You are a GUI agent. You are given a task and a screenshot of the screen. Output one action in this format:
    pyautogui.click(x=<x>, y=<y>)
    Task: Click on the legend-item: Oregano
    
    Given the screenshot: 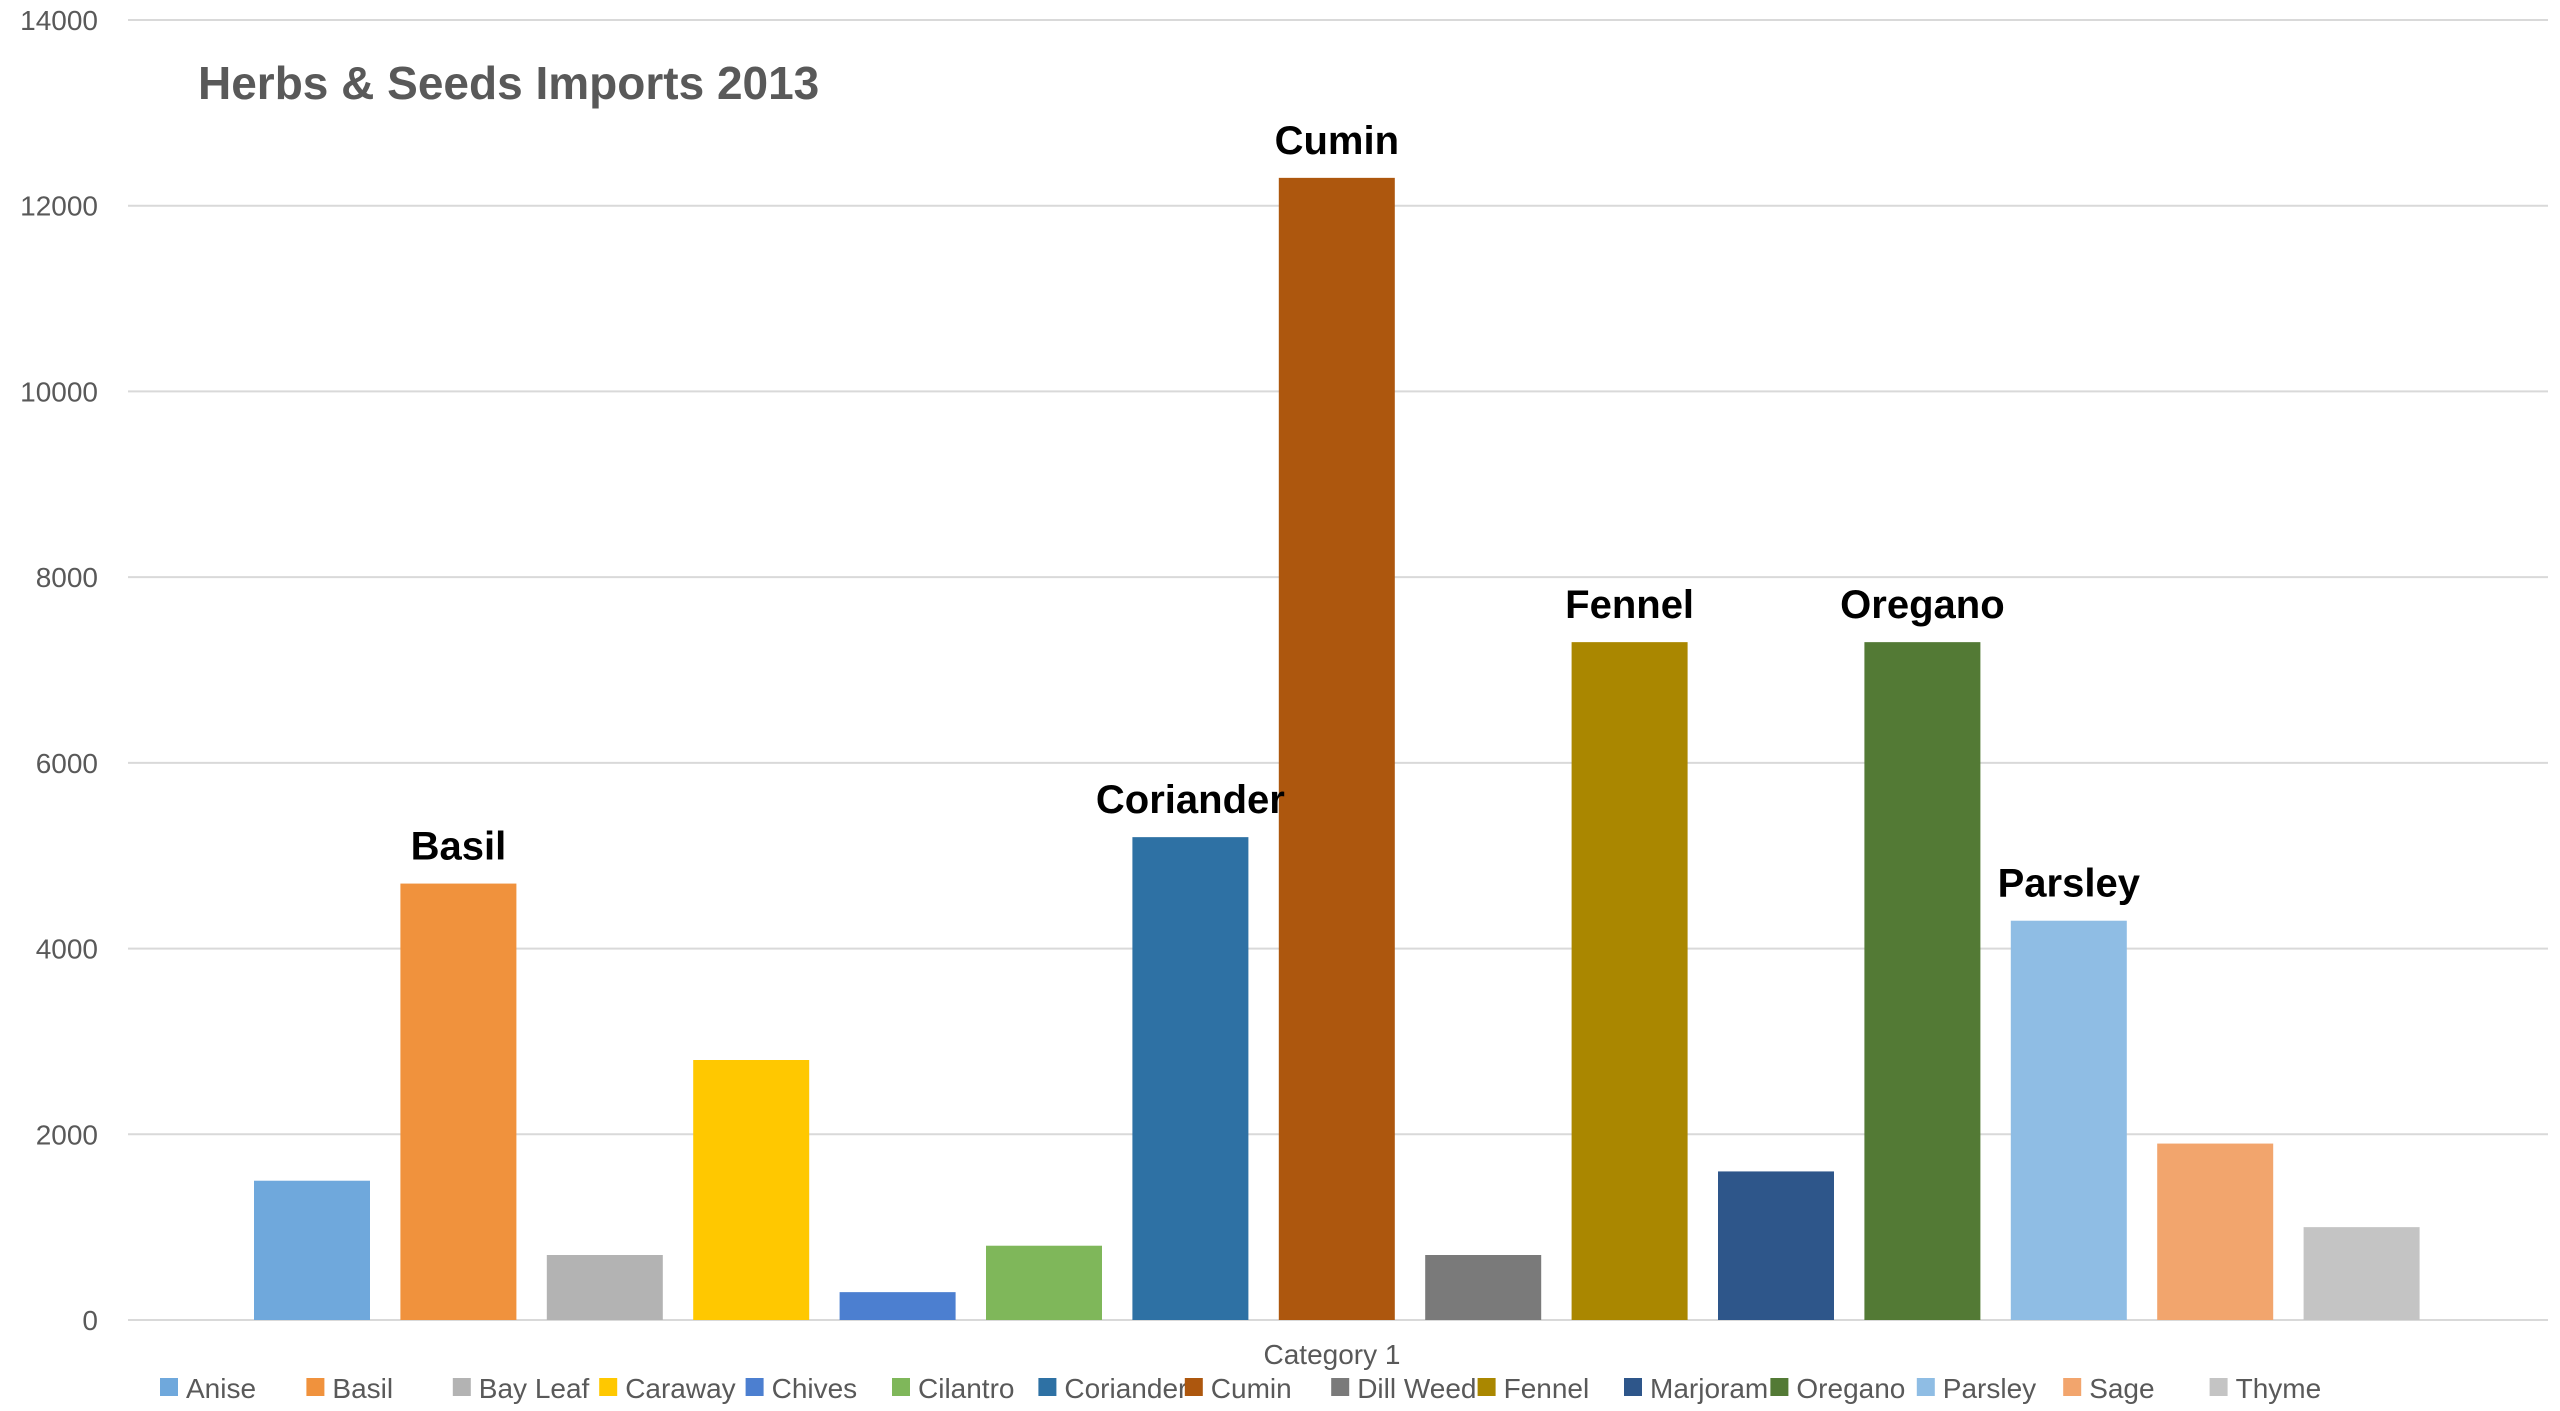 What is the action you would take?
    pyautogui.click(x=1837, y=1388)
    